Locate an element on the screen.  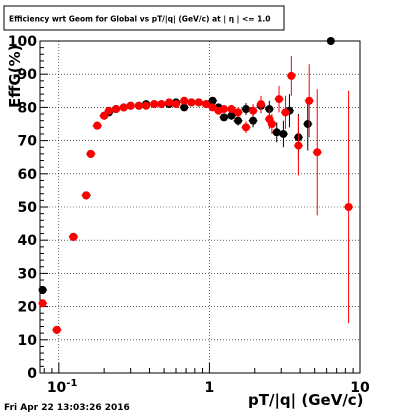
y-tick-label: 60 is located at coordinates (28, 175).